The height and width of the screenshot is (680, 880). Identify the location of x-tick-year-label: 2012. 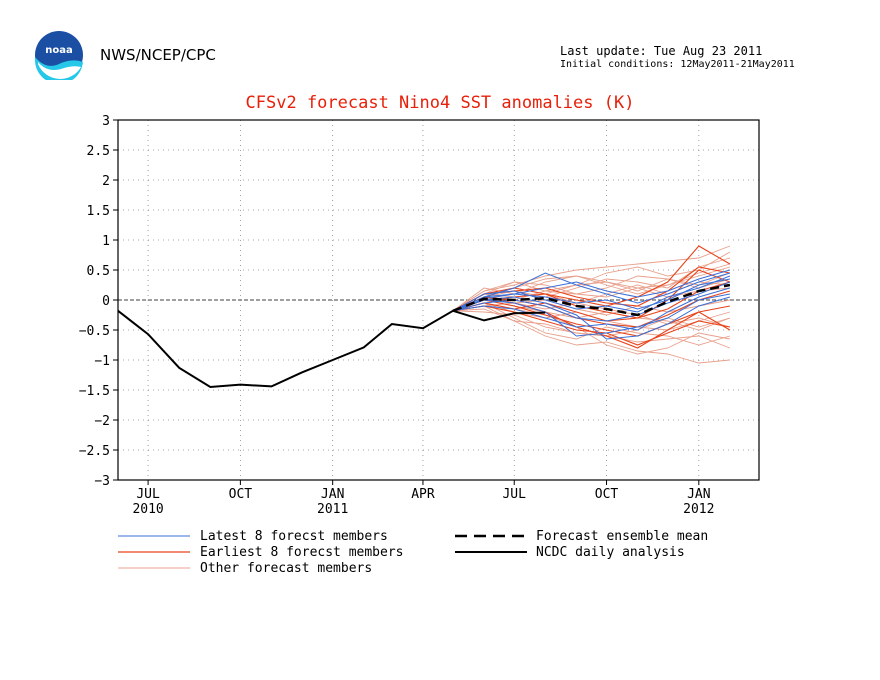
(698, 509).